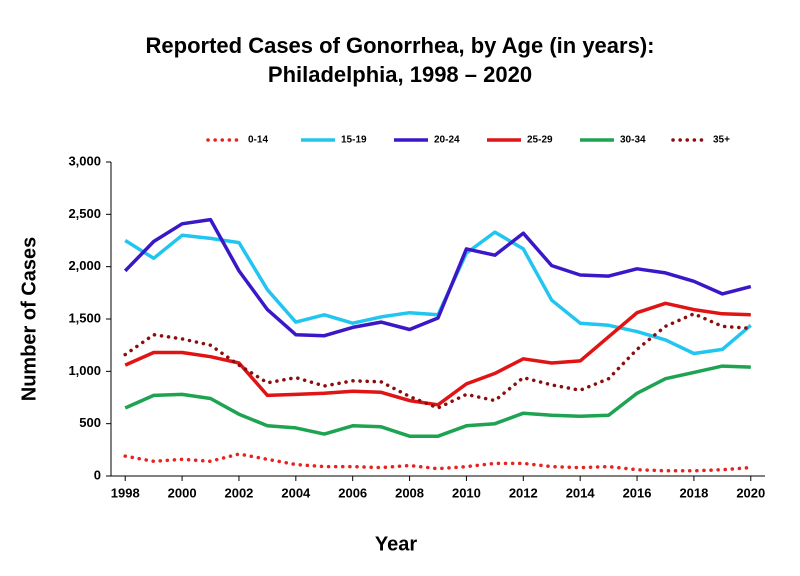  What do you see at coordinates (637, 492) in the screenshot?
I see `x-tick-label: 2016` at bounding box center [637, 492].